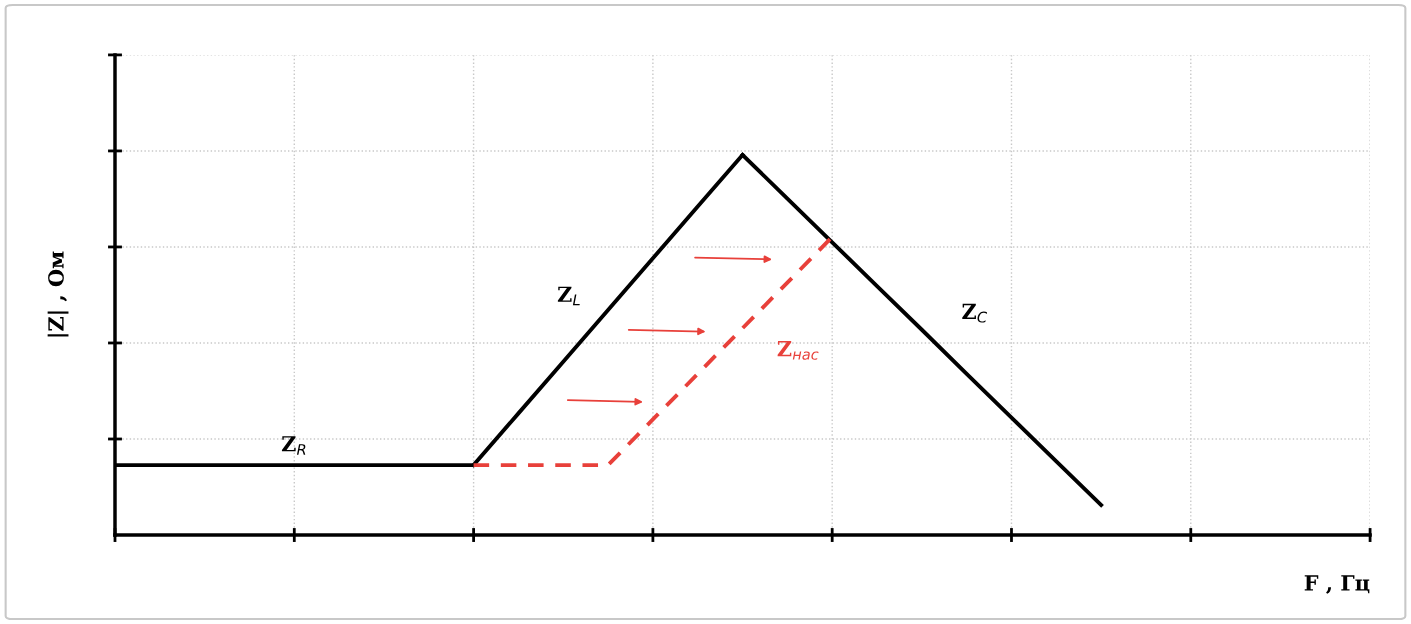 The width and height of the screenshot is (1411, 624). Describe the element at coordinates (975, 313) in the screenshot. I see `series-label: Z$_{C}$` at that location.